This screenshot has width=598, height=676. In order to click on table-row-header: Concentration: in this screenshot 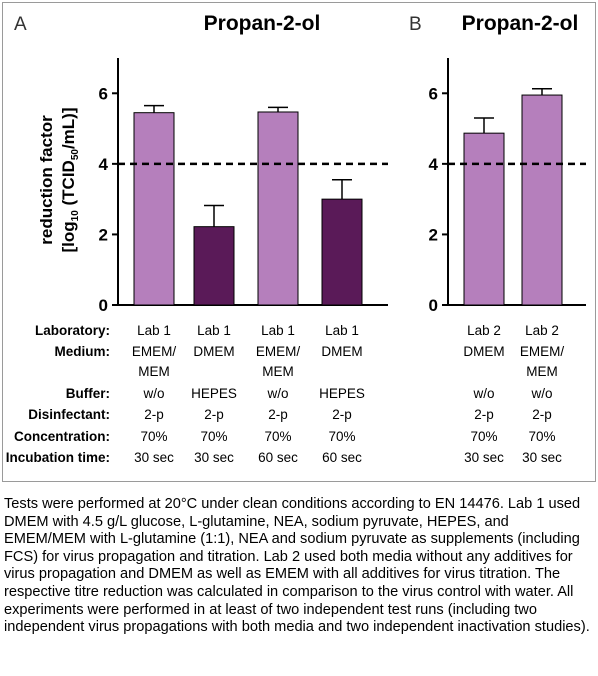, I will do `click(62, 436)`.